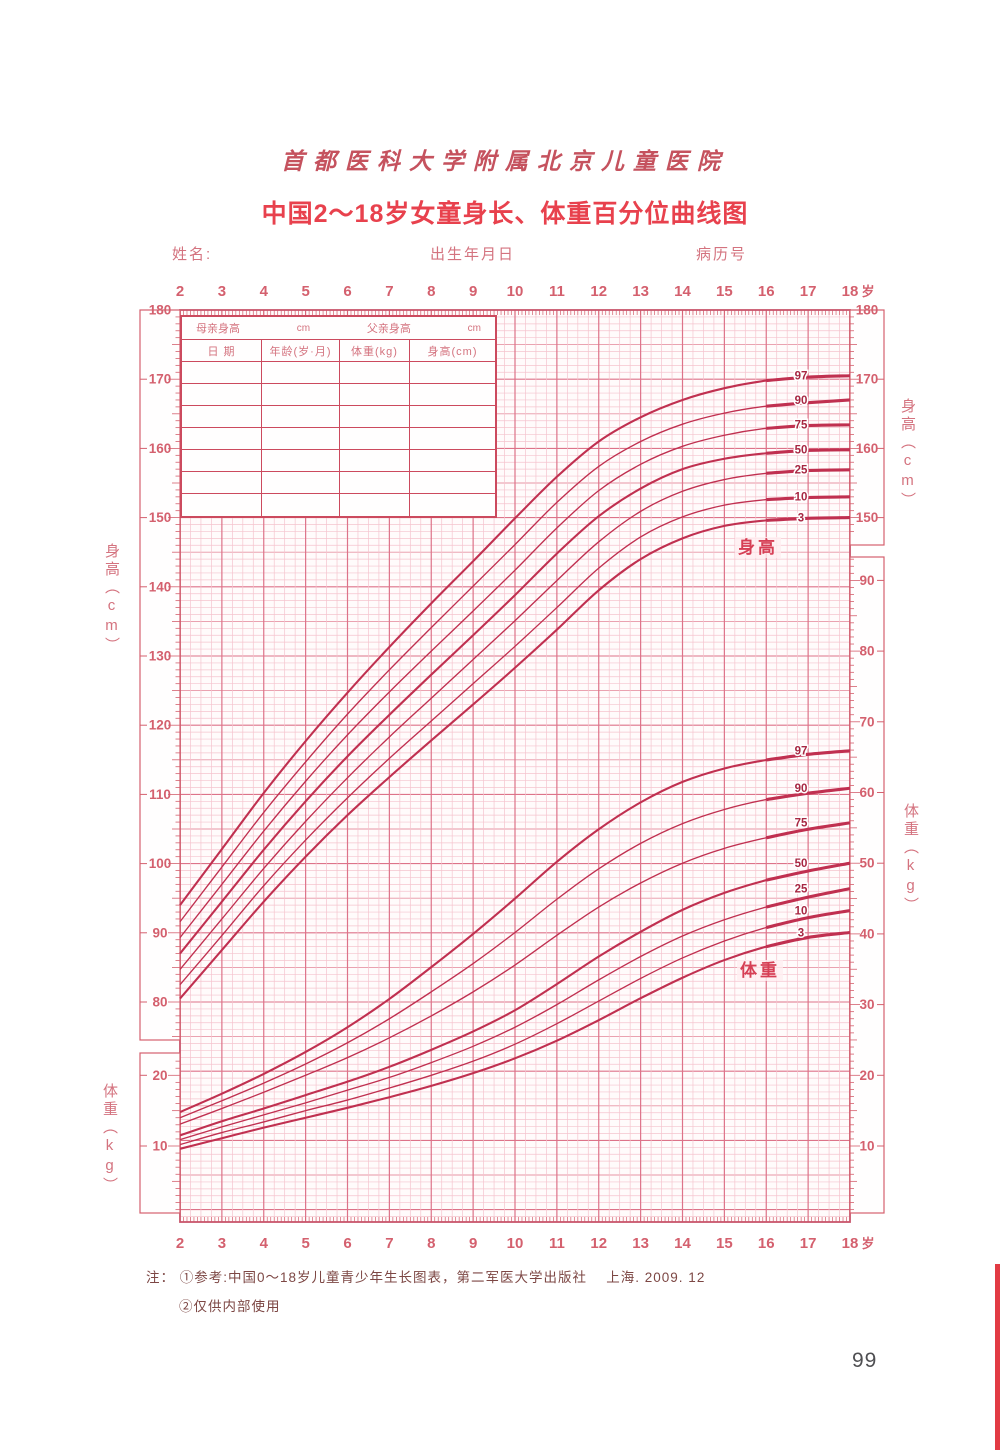 The height and width of the screenshot is (1450, 1000). I want to click on right-height-tick-label: 180, so click(867, 310).